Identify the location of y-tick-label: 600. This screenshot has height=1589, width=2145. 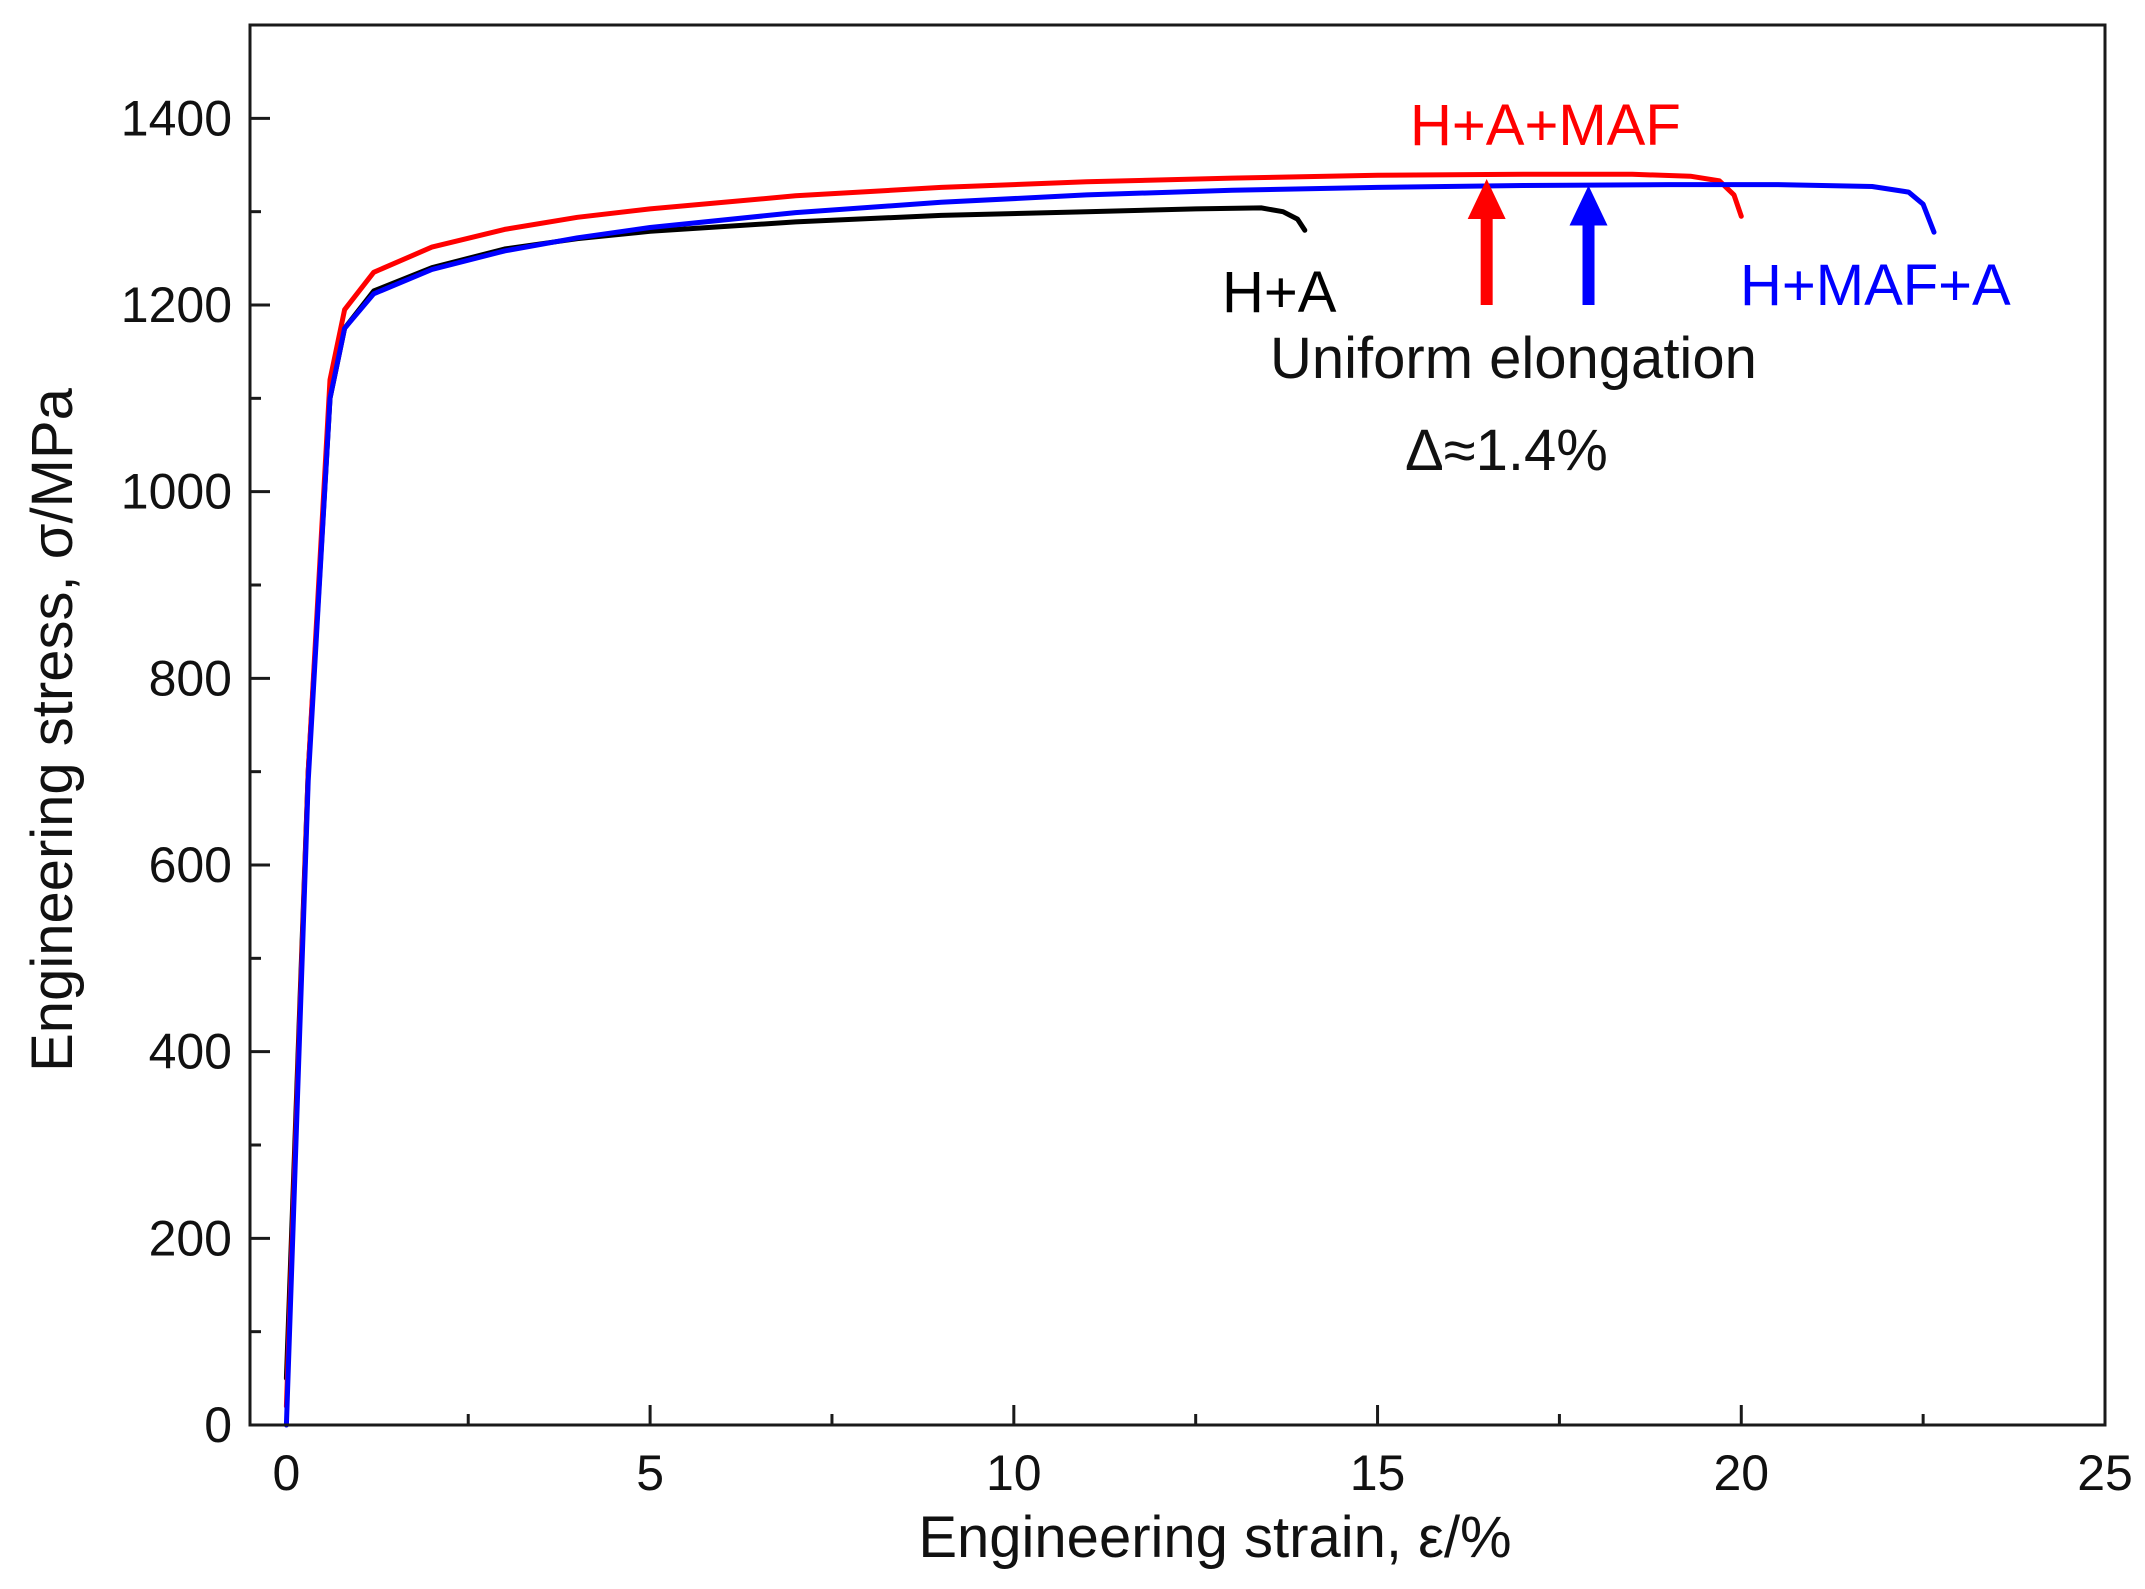
(190, 865).